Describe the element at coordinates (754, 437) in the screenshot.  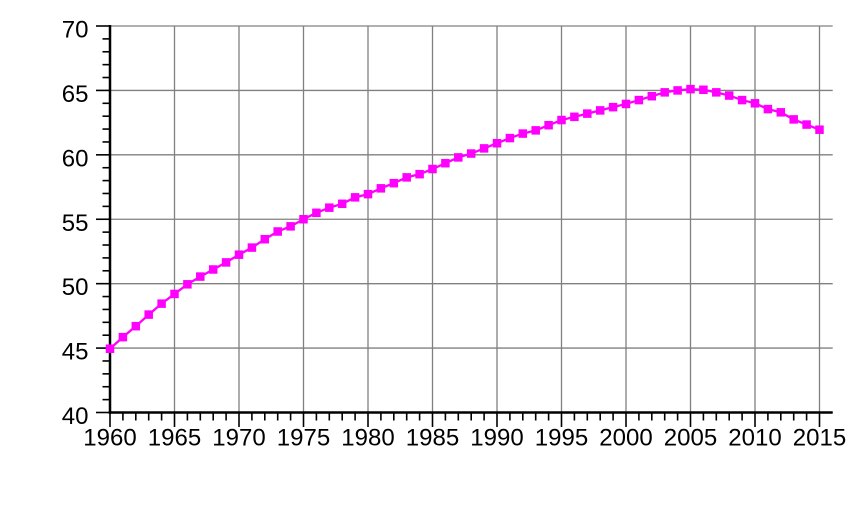
I see `svg-text: 2010` at that location.